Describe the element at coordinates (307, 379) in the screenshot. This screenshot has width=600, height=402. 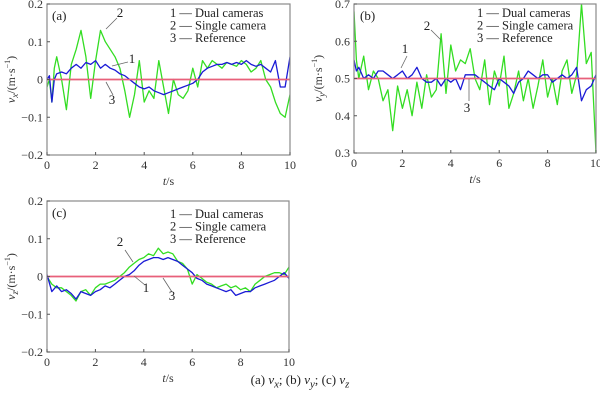
I see `caption-b-var: v` at that location.